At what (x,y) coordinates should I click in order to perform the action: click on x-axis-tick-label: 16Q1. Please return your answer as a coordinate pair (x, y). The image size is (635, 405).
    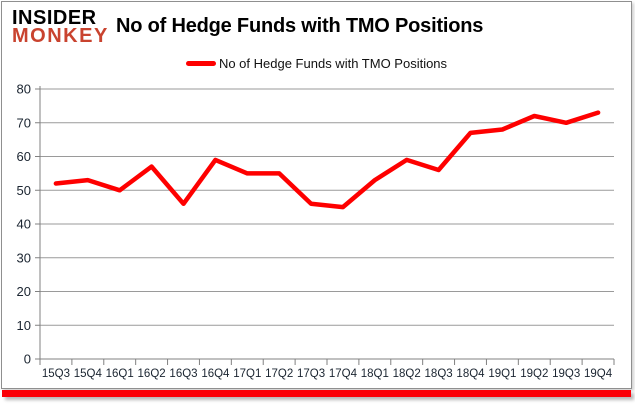
    Looking at the image, I should click on (120, 374).